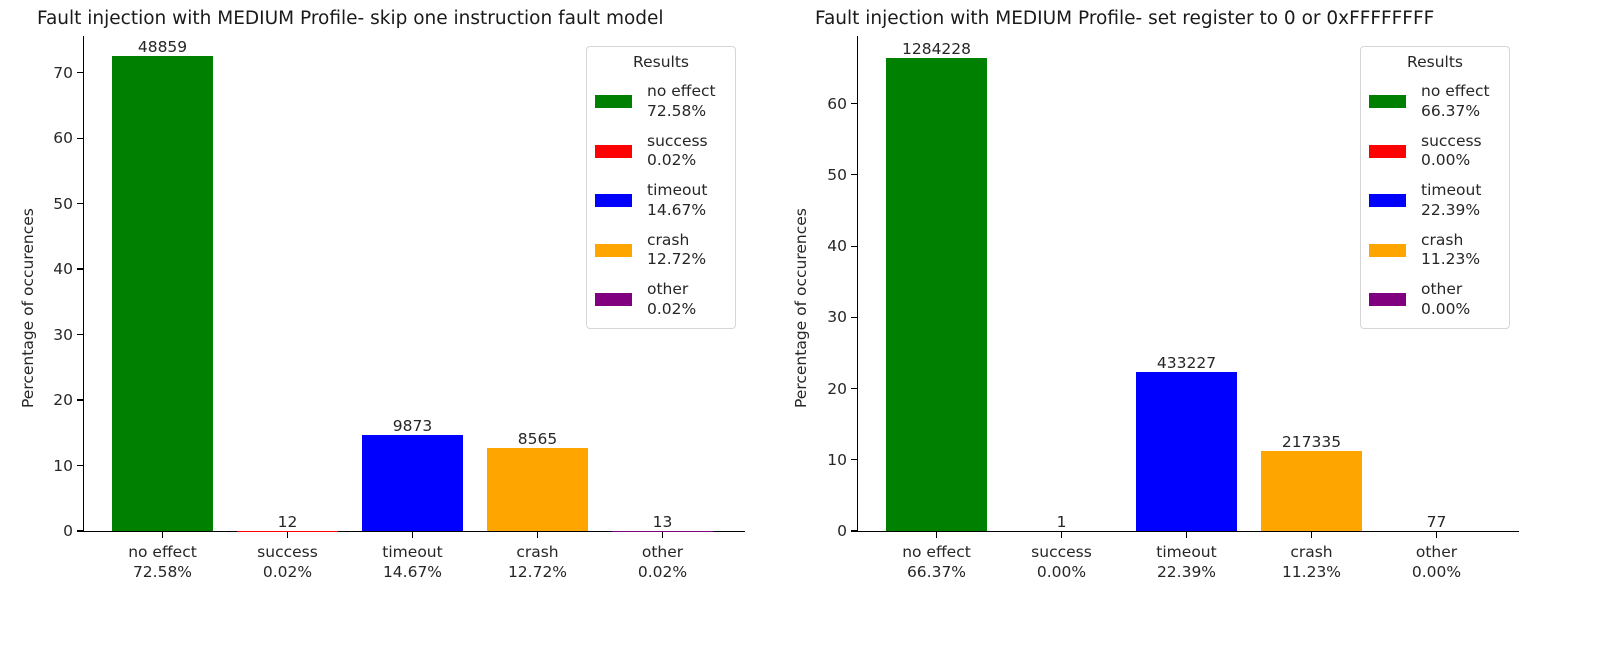 This screenshot has width=1600, height=650. What do you see at coordinates (663, 562) in the screenshot?
I see `x-tick-label: other 0.02%` at bounding box center [663, 562].